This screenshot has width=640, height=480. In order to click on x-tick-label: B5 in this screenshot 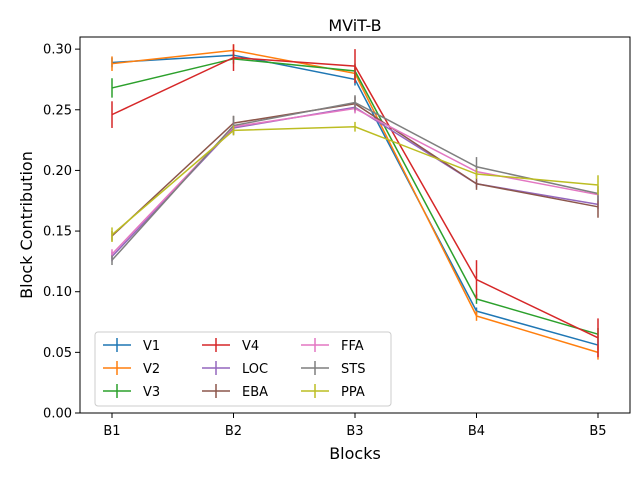, I will do `click(597, 431)`.